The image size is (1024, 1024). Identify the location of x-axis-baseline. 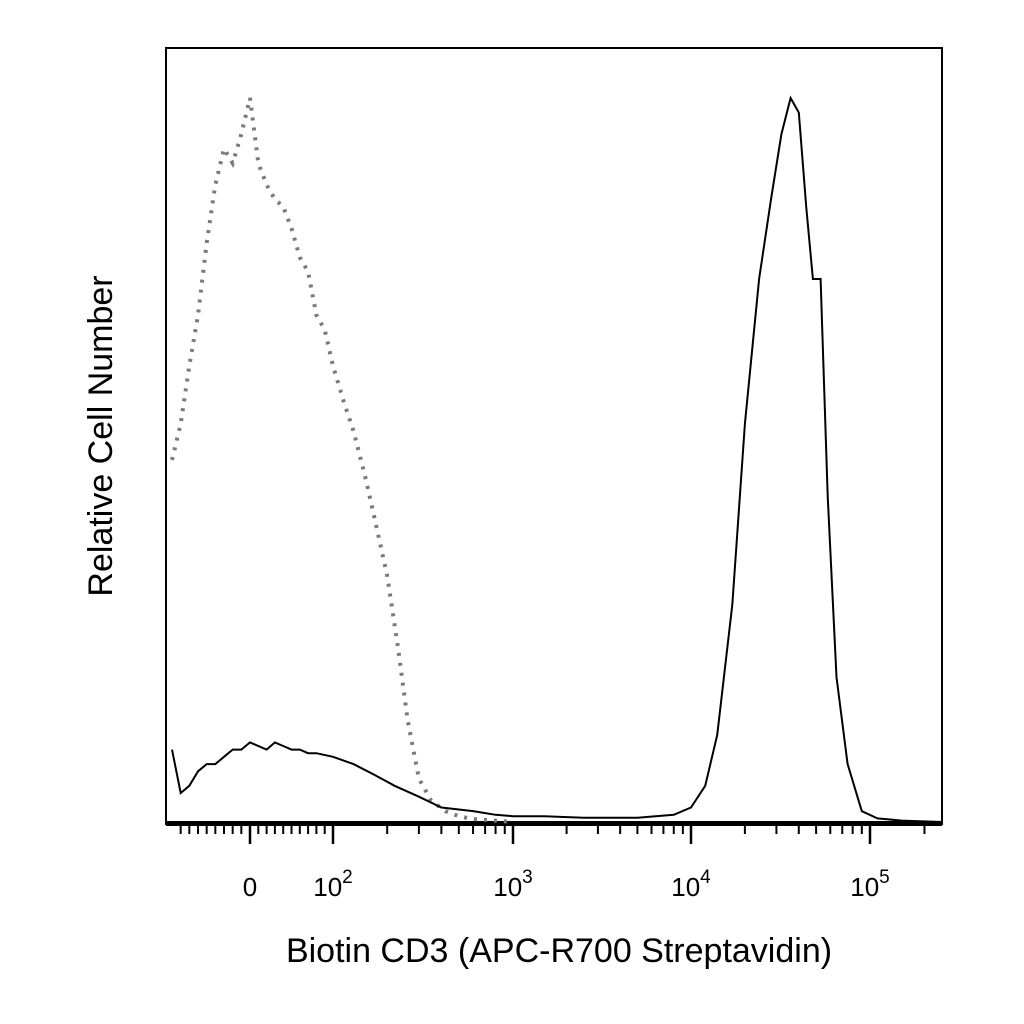
(554, 823).